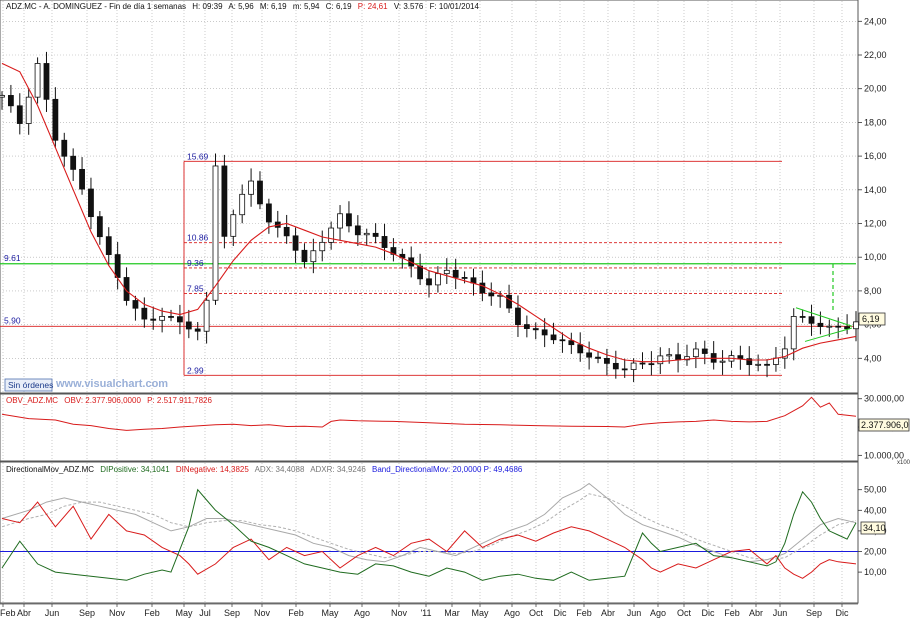  What do you see at coordinates (875, 122) in the screenshot?
I see `price-tick-label: 18,00` at bounding box center [875, 122].